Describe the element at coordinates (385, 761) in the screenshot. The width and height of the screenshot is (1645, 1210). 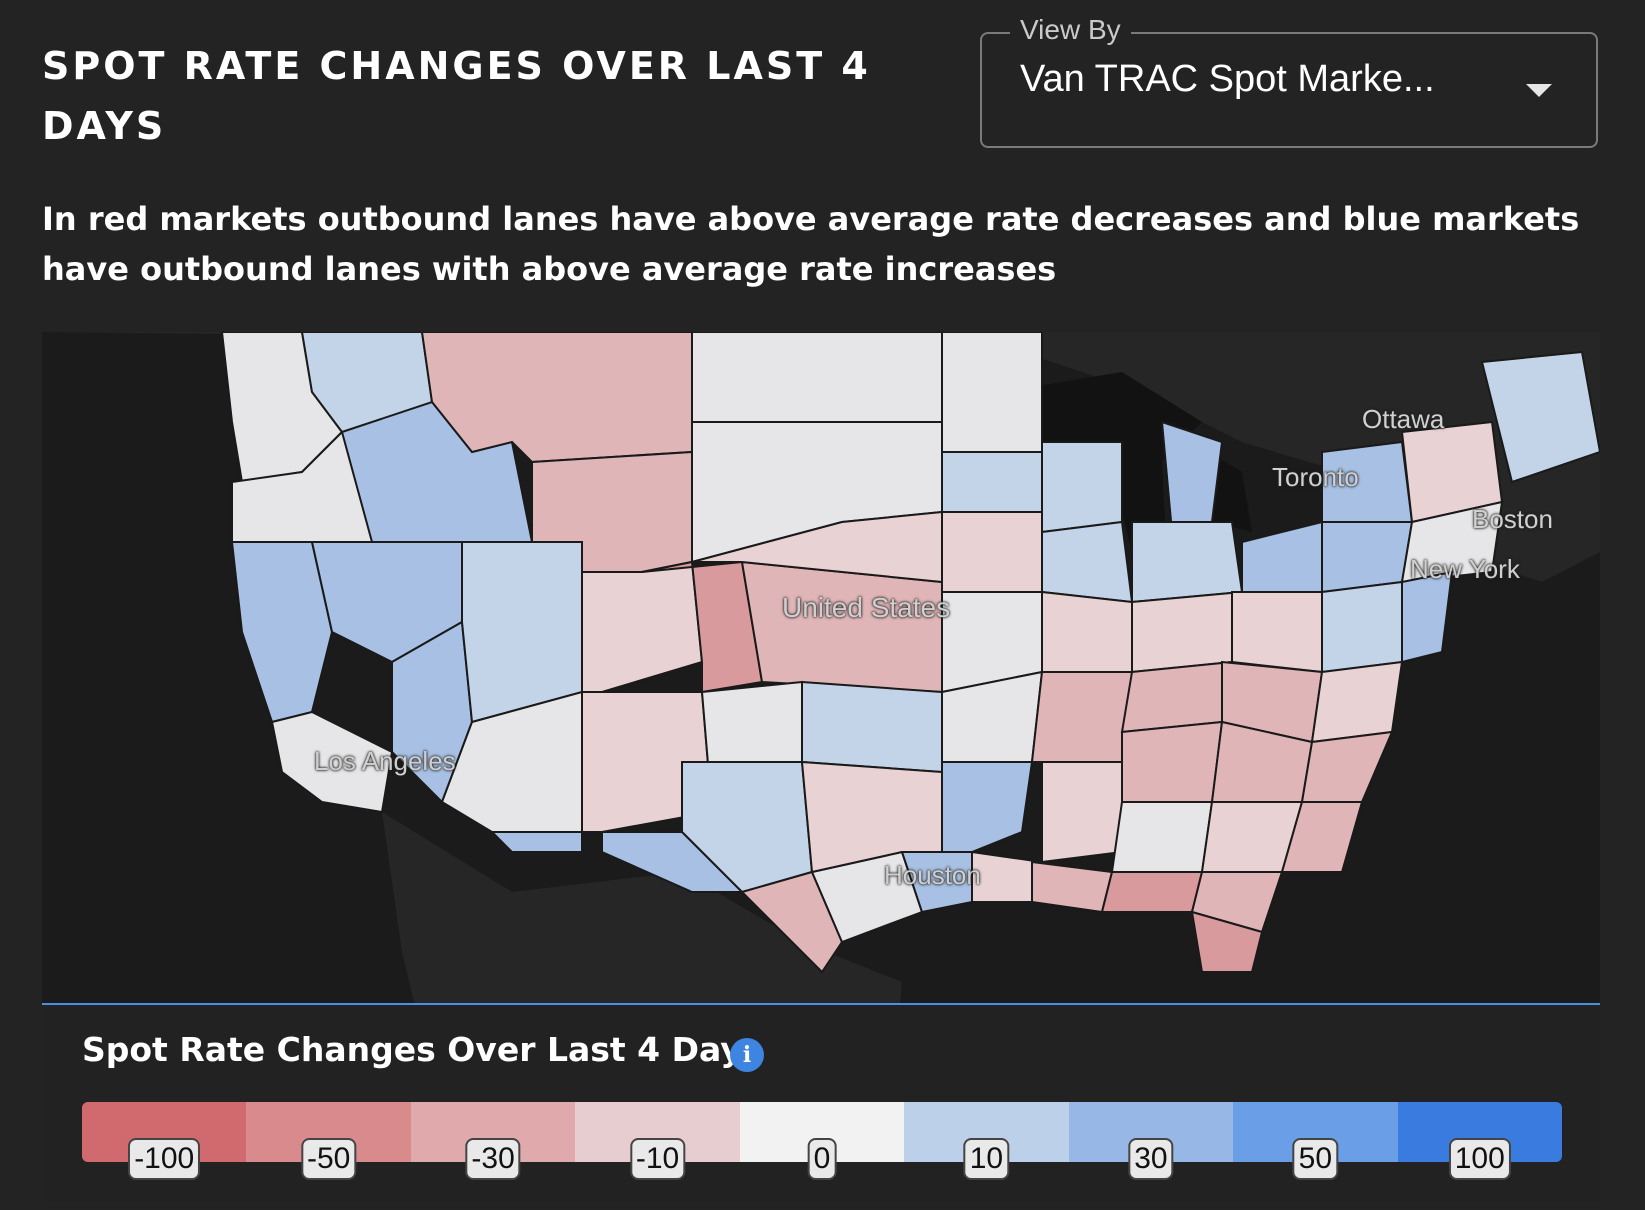
I see `map-label-los-angeles: Los Angeles` at that location.